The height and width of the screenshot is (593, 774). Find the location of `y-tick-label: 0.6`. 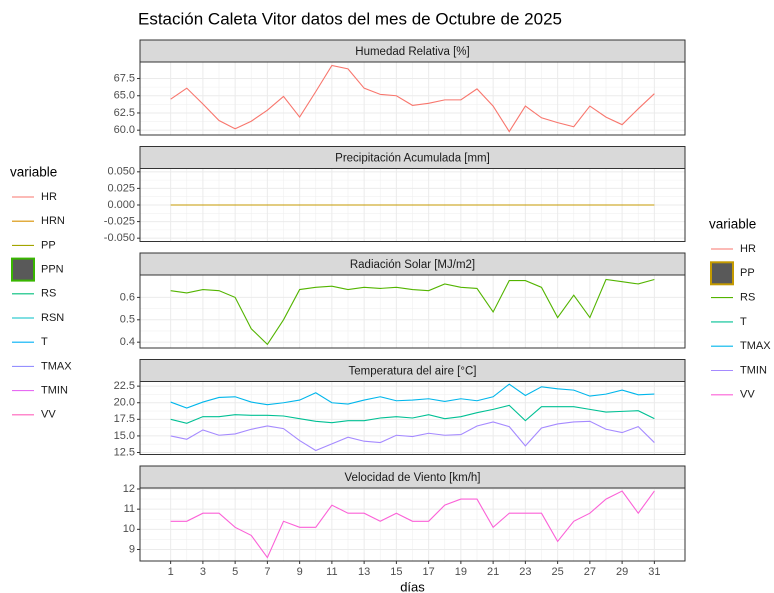

y-tick-label: 0.6 is located at coordinates (127, 297).